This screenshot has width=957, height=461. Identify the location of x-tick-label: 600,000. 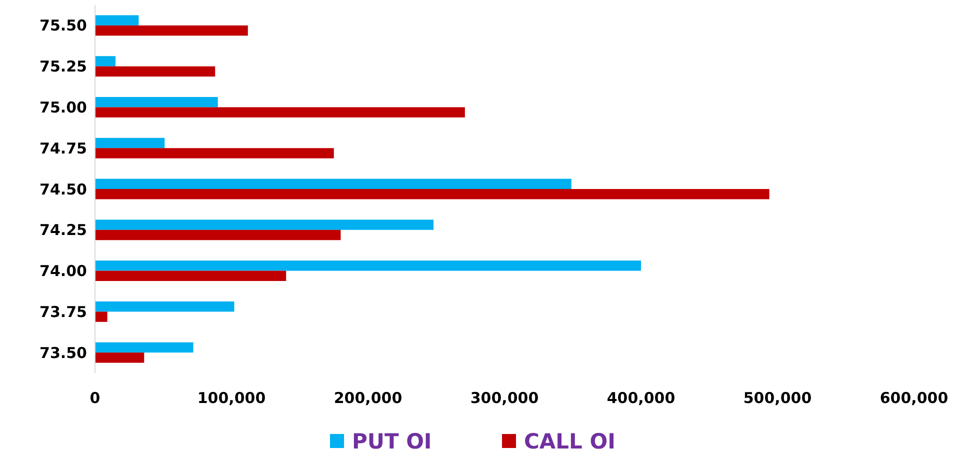
(914, 398).